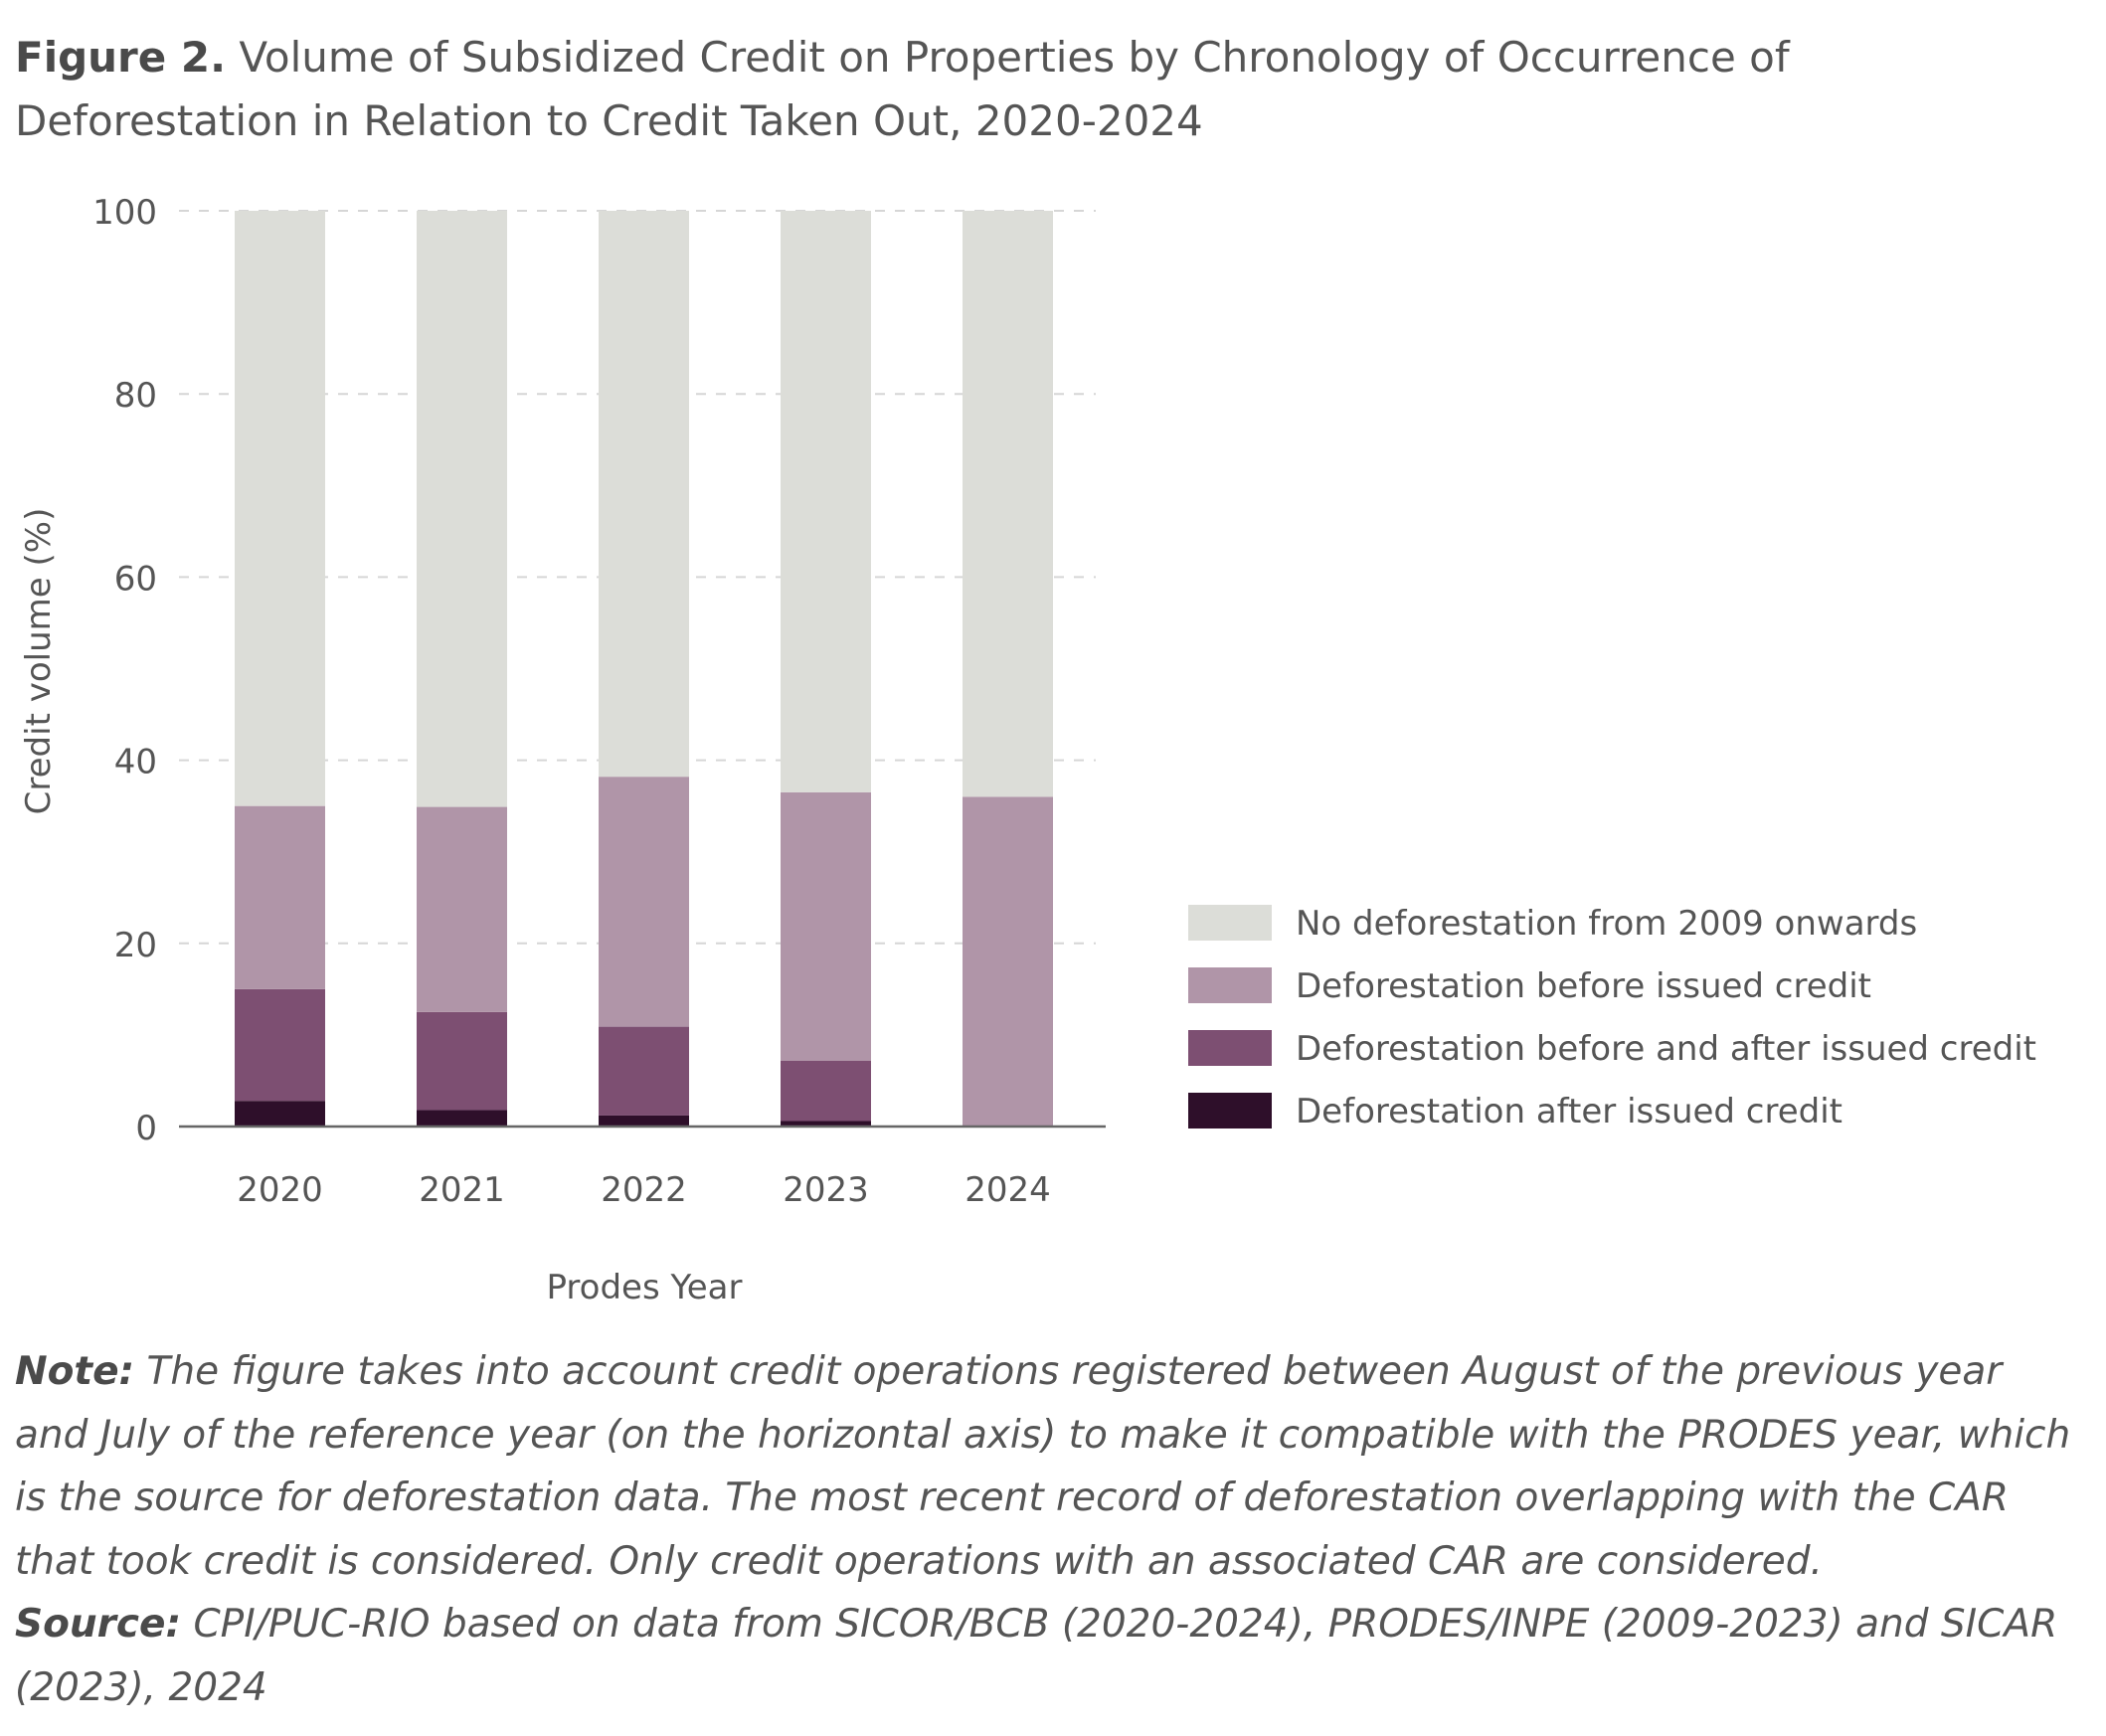  What do you see at coordinates (135, 946) in the screenshot?
I see `y-tick-label: 20` at bounding box center [135, 946].